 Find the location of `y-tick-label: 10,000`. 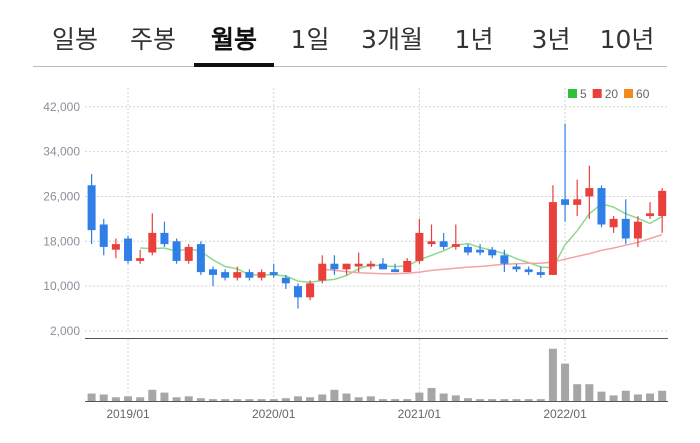

y-tick-label: 10,000 is located at coordinates (61, 286).